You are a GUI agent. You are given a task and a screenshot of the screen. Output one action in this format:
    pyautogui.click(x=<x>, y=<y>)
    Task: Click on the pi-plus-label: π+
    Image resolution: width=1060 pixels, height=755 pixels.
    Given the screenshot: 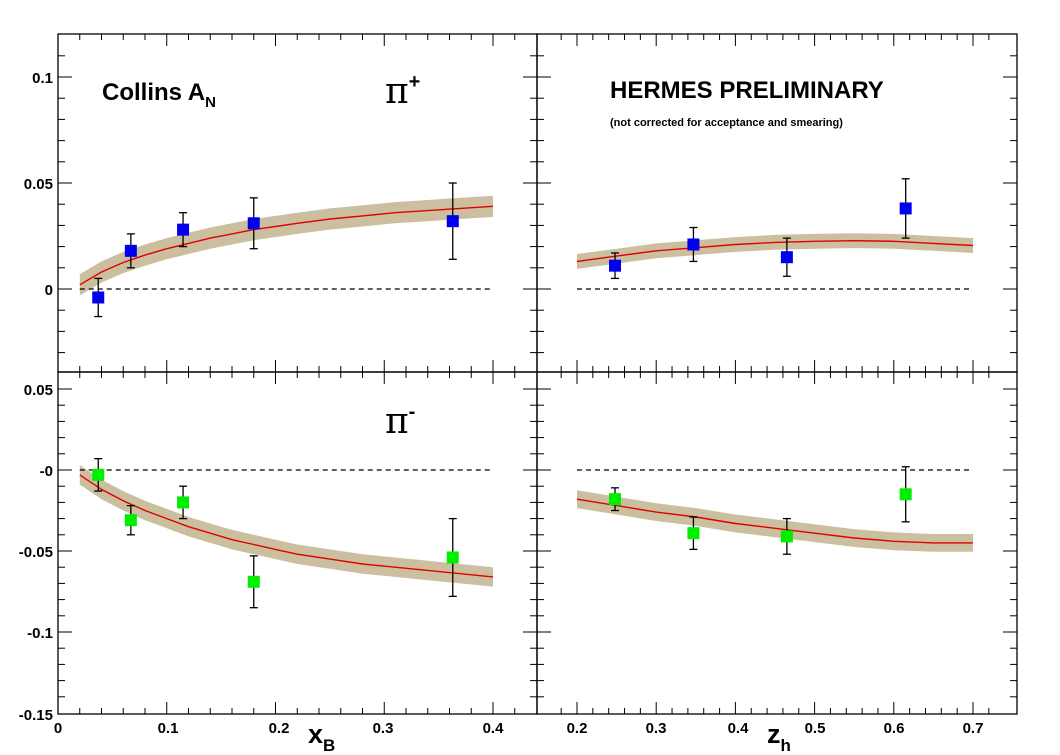 What is the action you would take?
    pyautogui.click(x=402, y=91)
    